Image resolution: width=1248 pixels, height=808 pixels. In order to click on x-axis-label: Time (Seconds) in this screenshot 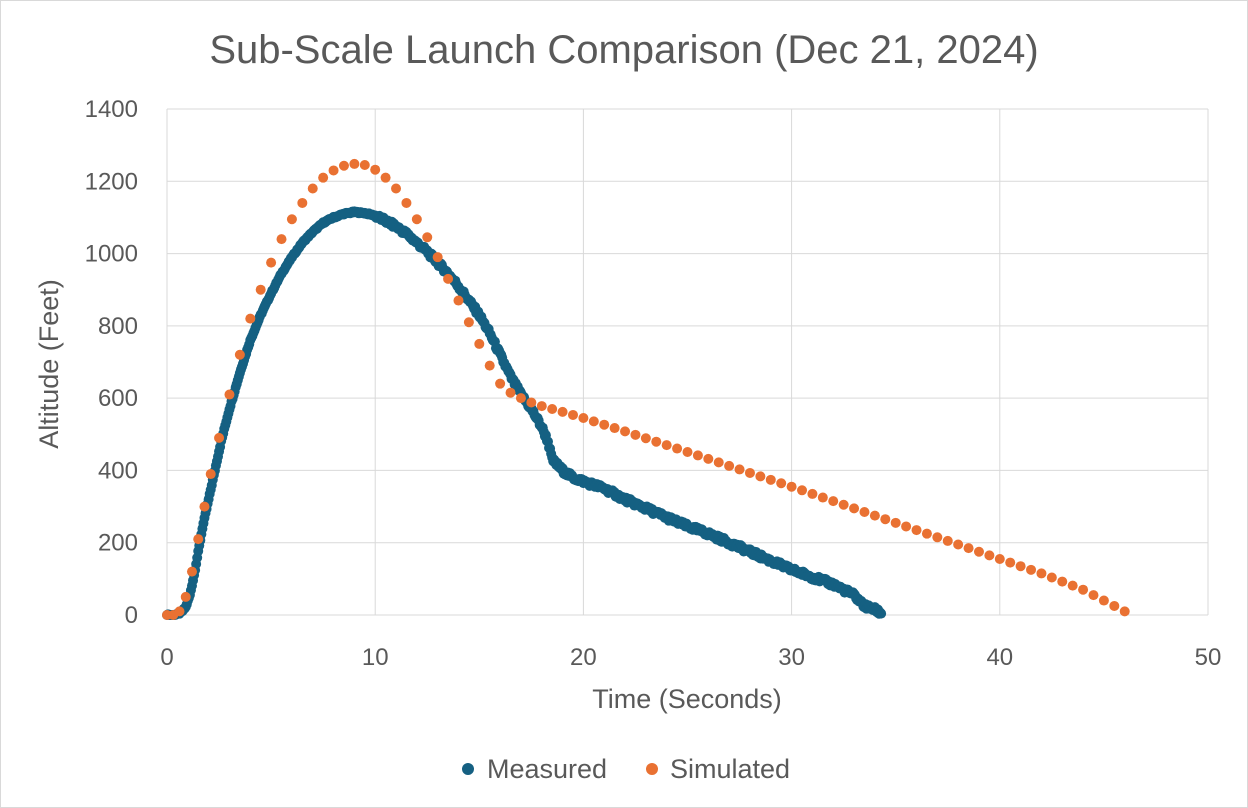, I will do `click(687, 699)`.